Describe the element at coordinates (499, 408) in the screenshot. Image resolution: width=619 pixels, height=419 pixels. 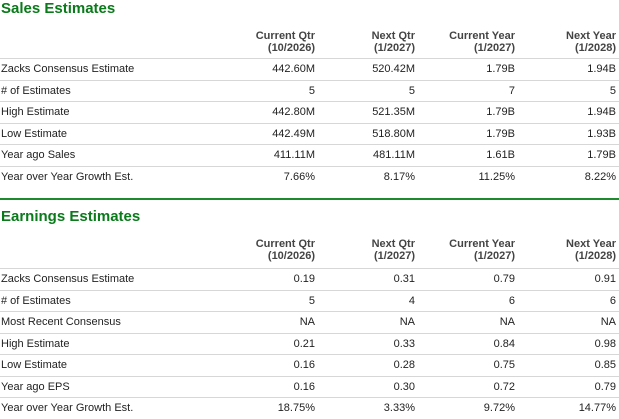
I see `cell-current-year: 9.72%` at that location.